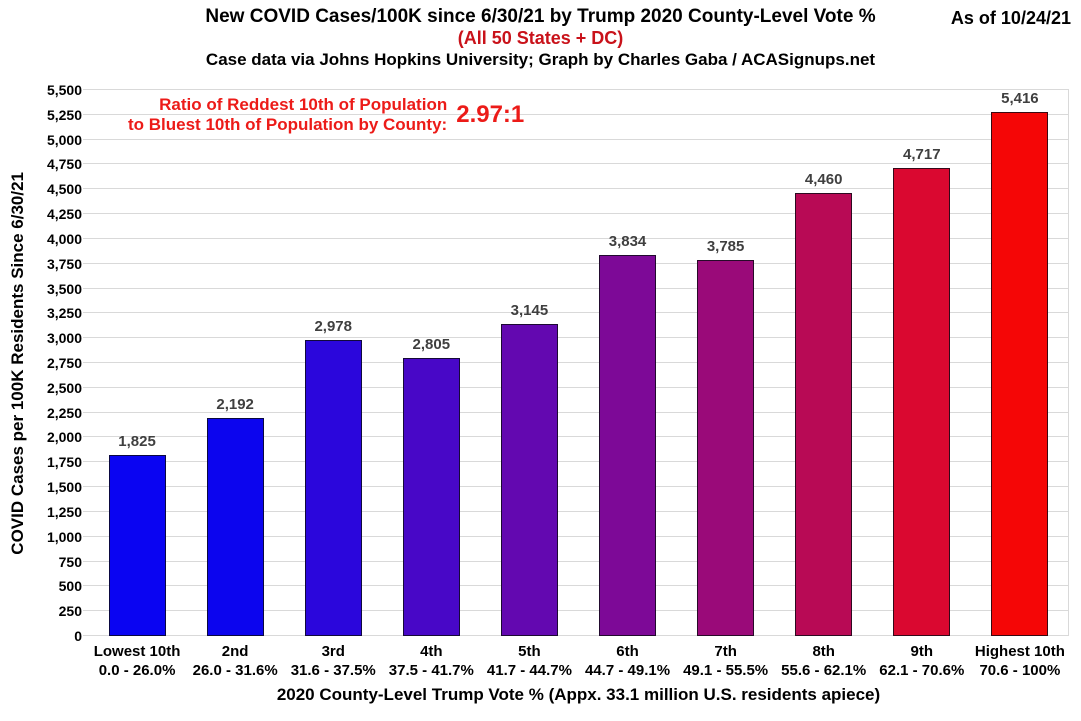 The image size is (1081, 721). Describe the element at coordinates (64, 338) in the screenshot. I see `y-tick-label: 3,000` at that location.